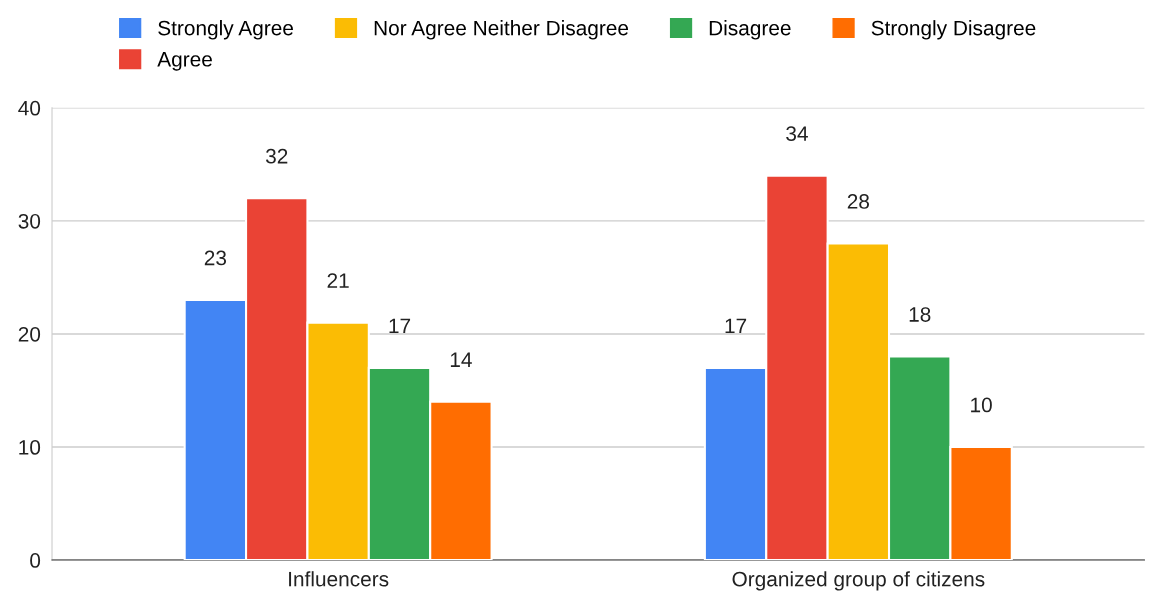 Image resolution: width=1156 pixels, height=599 pixels. What do you see at coordinates (338, 280) in the screenshot?
I see `data-label: 21` at bounding box center [338, 280].